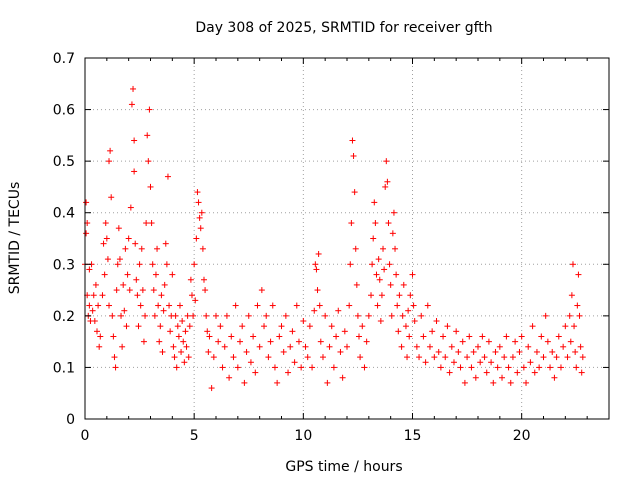  I want to click on y-tick-label: 0.1, so click(64, 368).